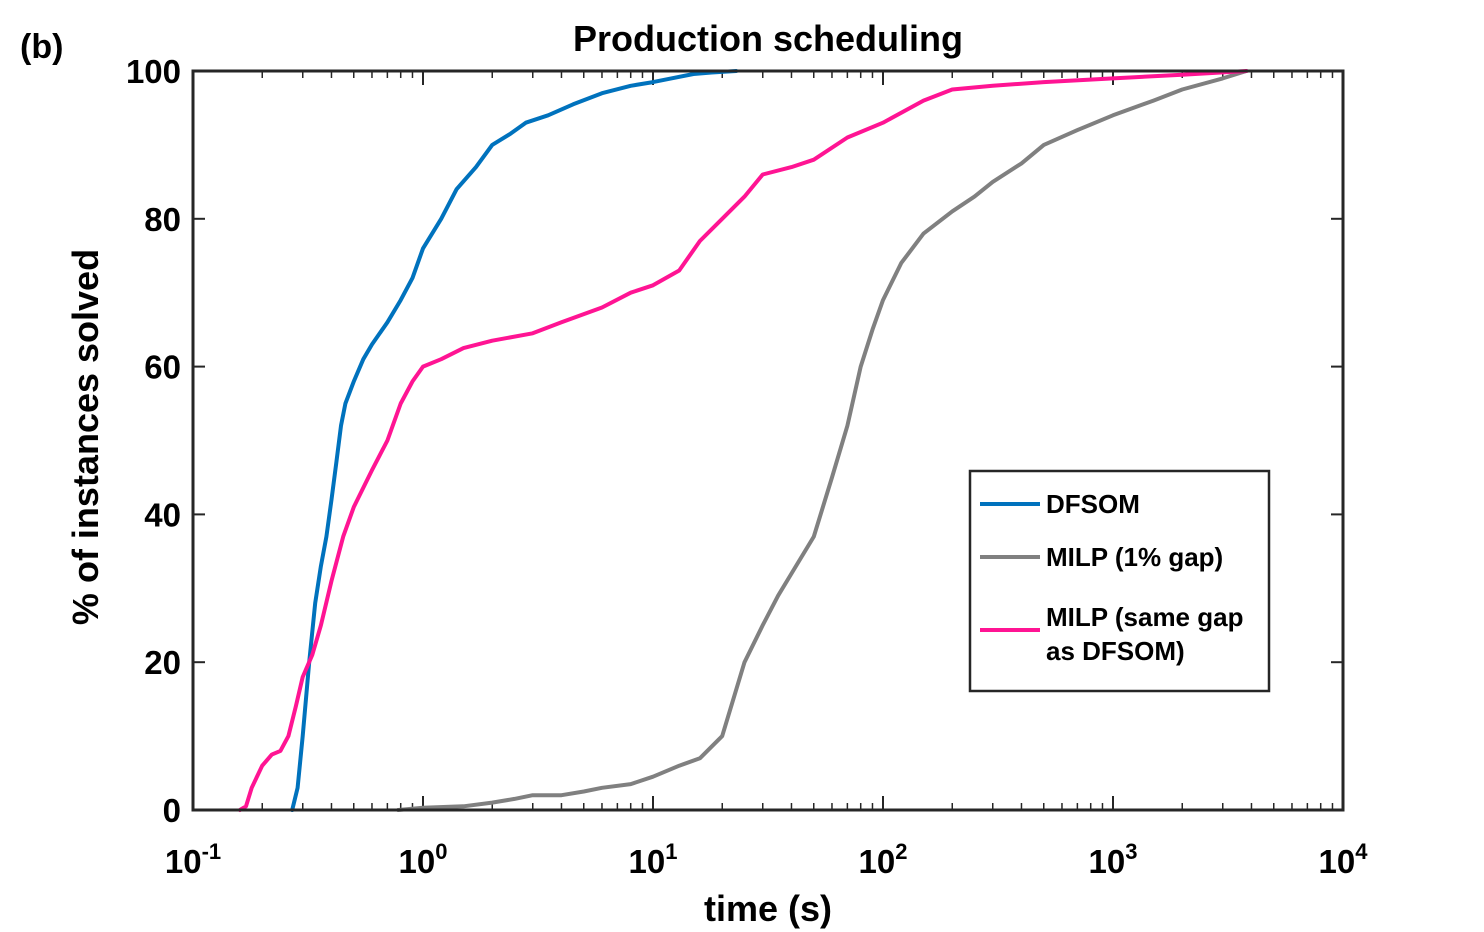  What do you see at coordinates (162, 219) in the screenshot?
I see `y-tick-label: 80` at bounding box center [162, 219].